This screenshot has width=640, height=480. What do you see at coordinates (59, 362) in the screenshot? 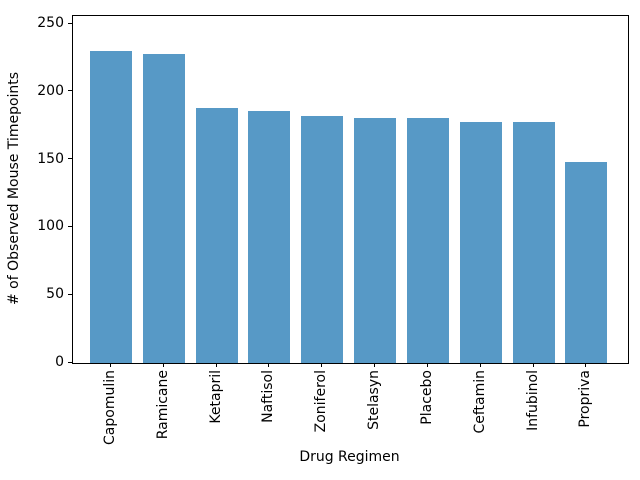
I see `y-tick-label-0: 0` at bounding box center [59, 362].